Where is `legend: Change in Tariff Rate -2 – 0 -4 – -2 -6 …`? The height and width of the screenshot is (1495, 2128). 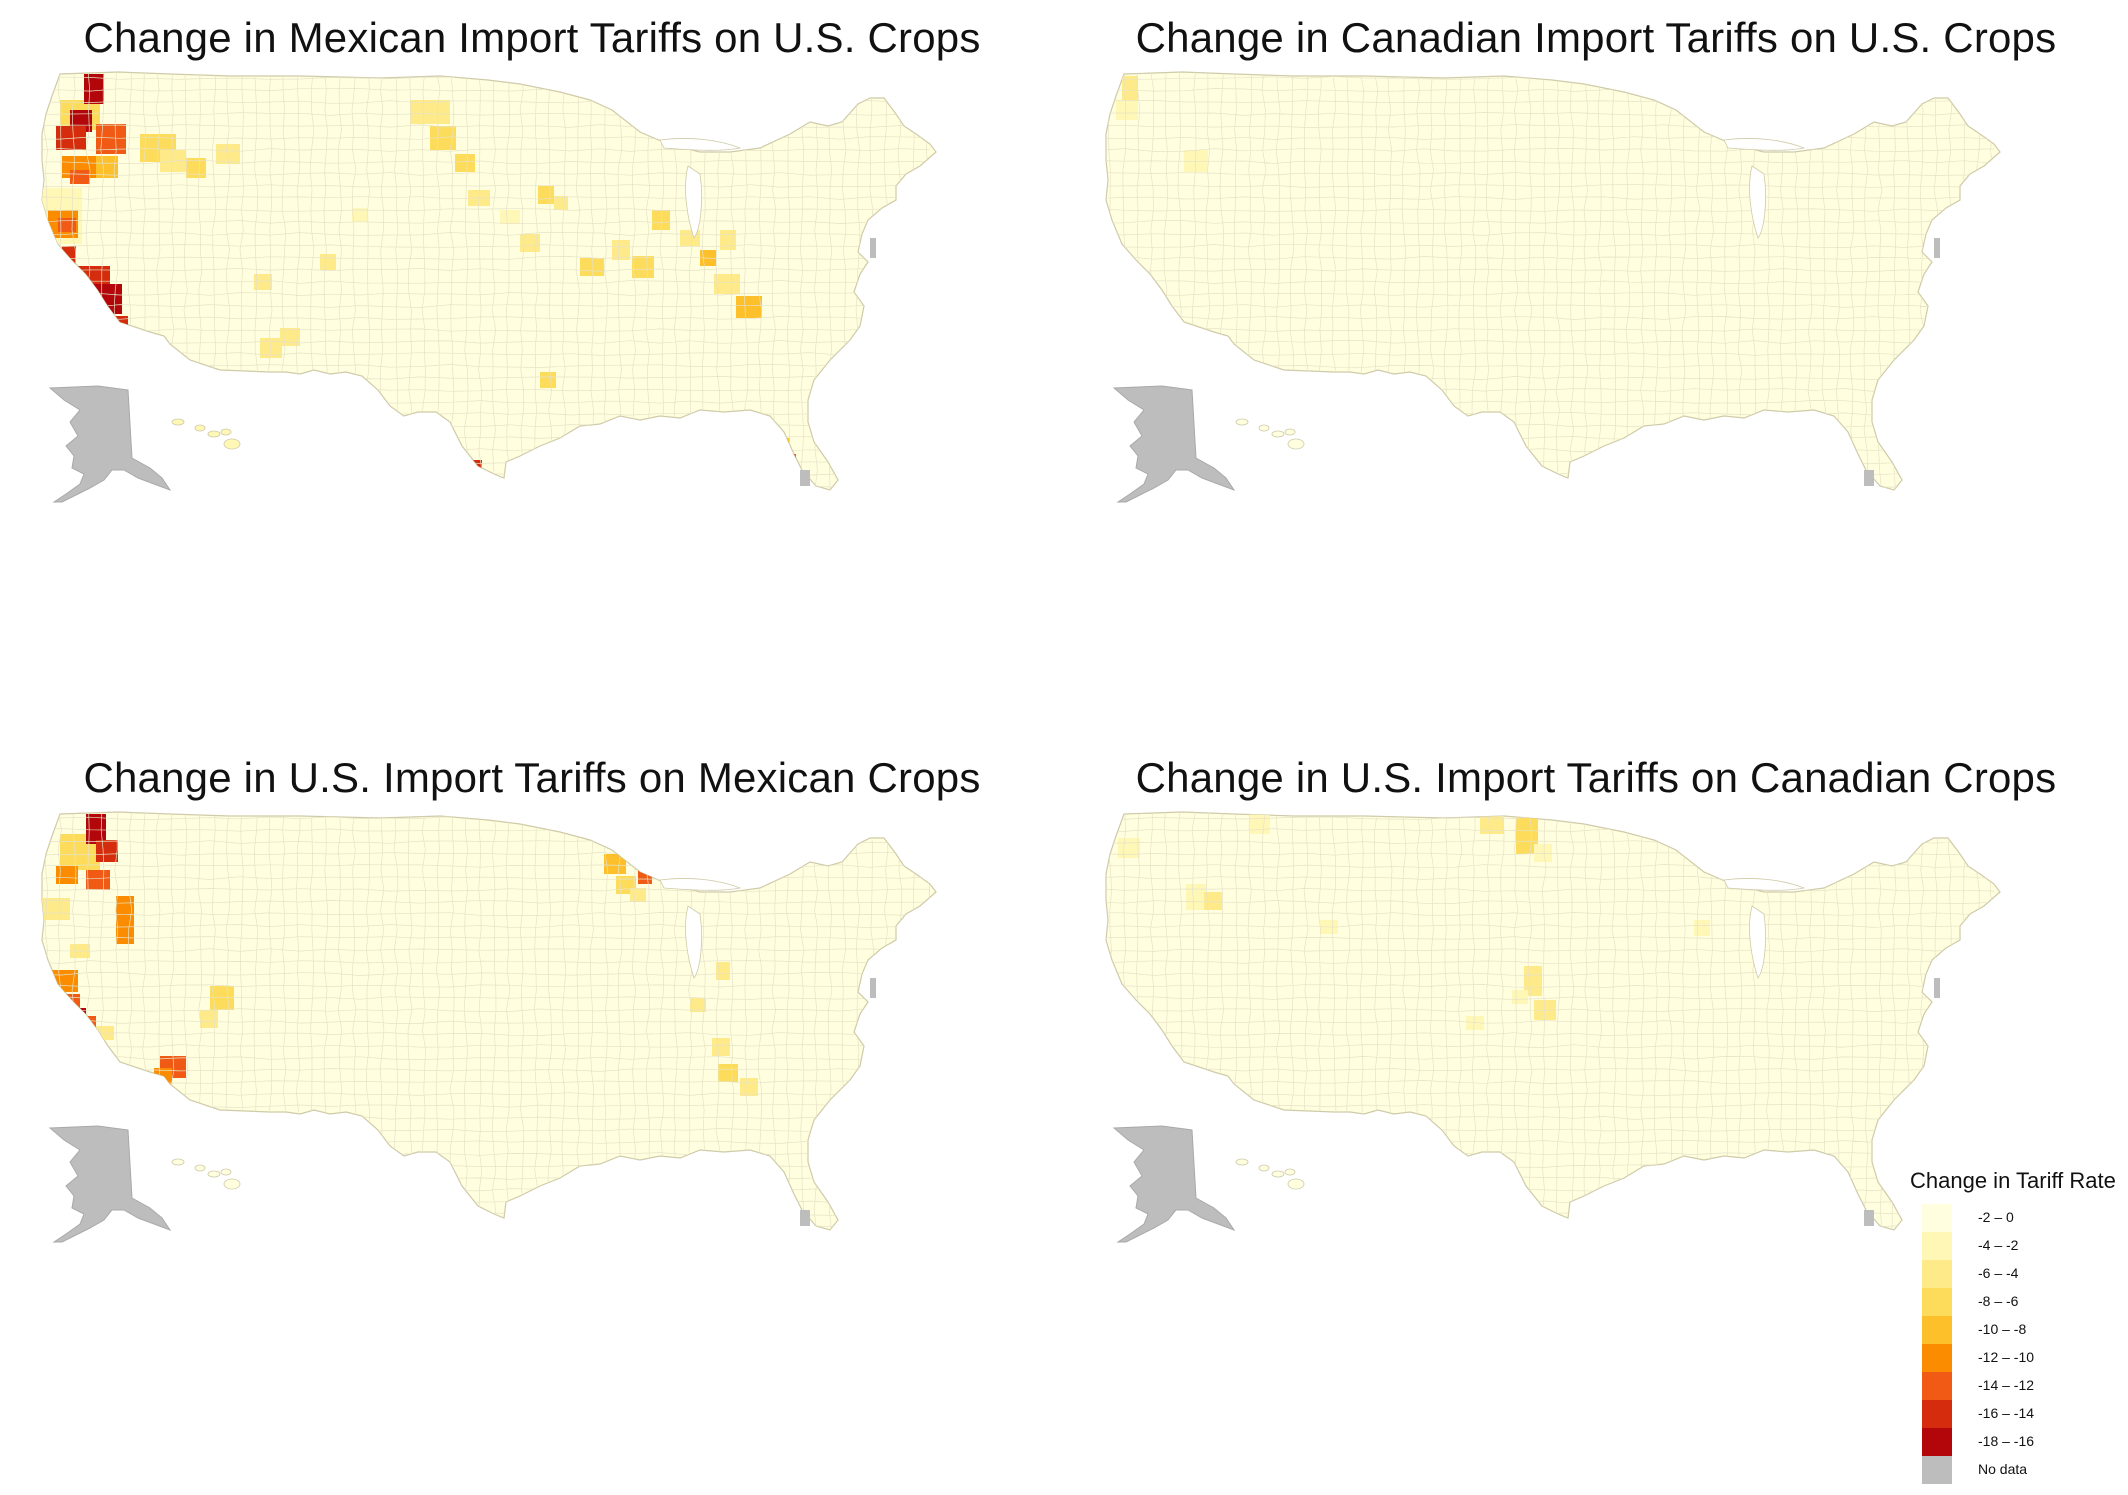 legend: Change in Tariff Rate -2 – 0 -4 – -2 -6 … is located at coordinates (2010, 1329).